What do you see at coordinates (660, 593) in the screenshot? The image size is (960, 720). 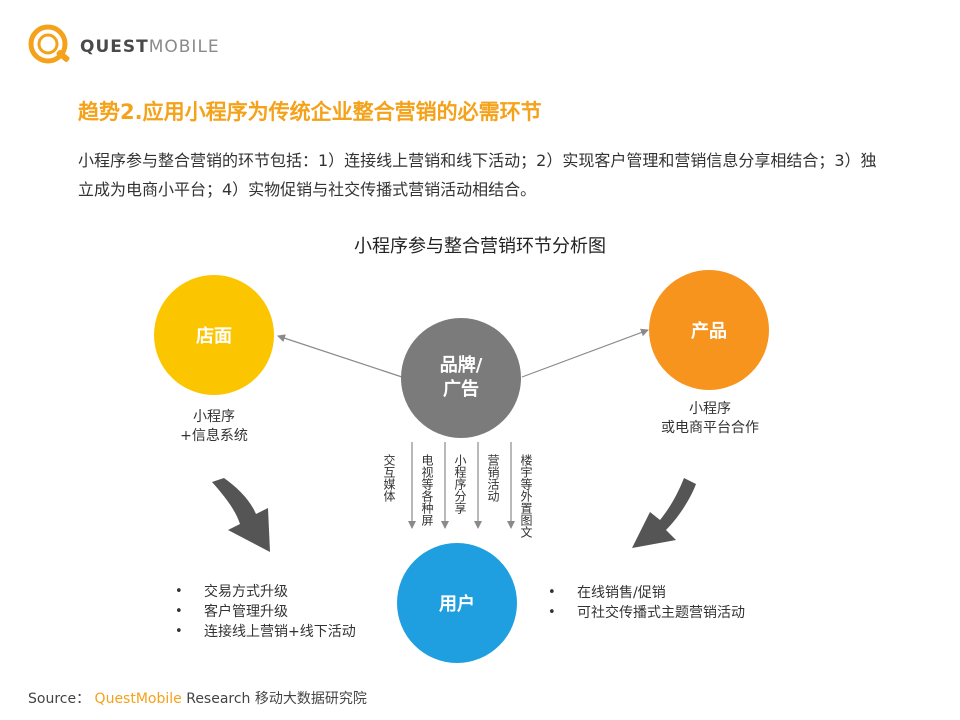 I see `list-item: 在线销售/促销` at bounding box center [660, 593].